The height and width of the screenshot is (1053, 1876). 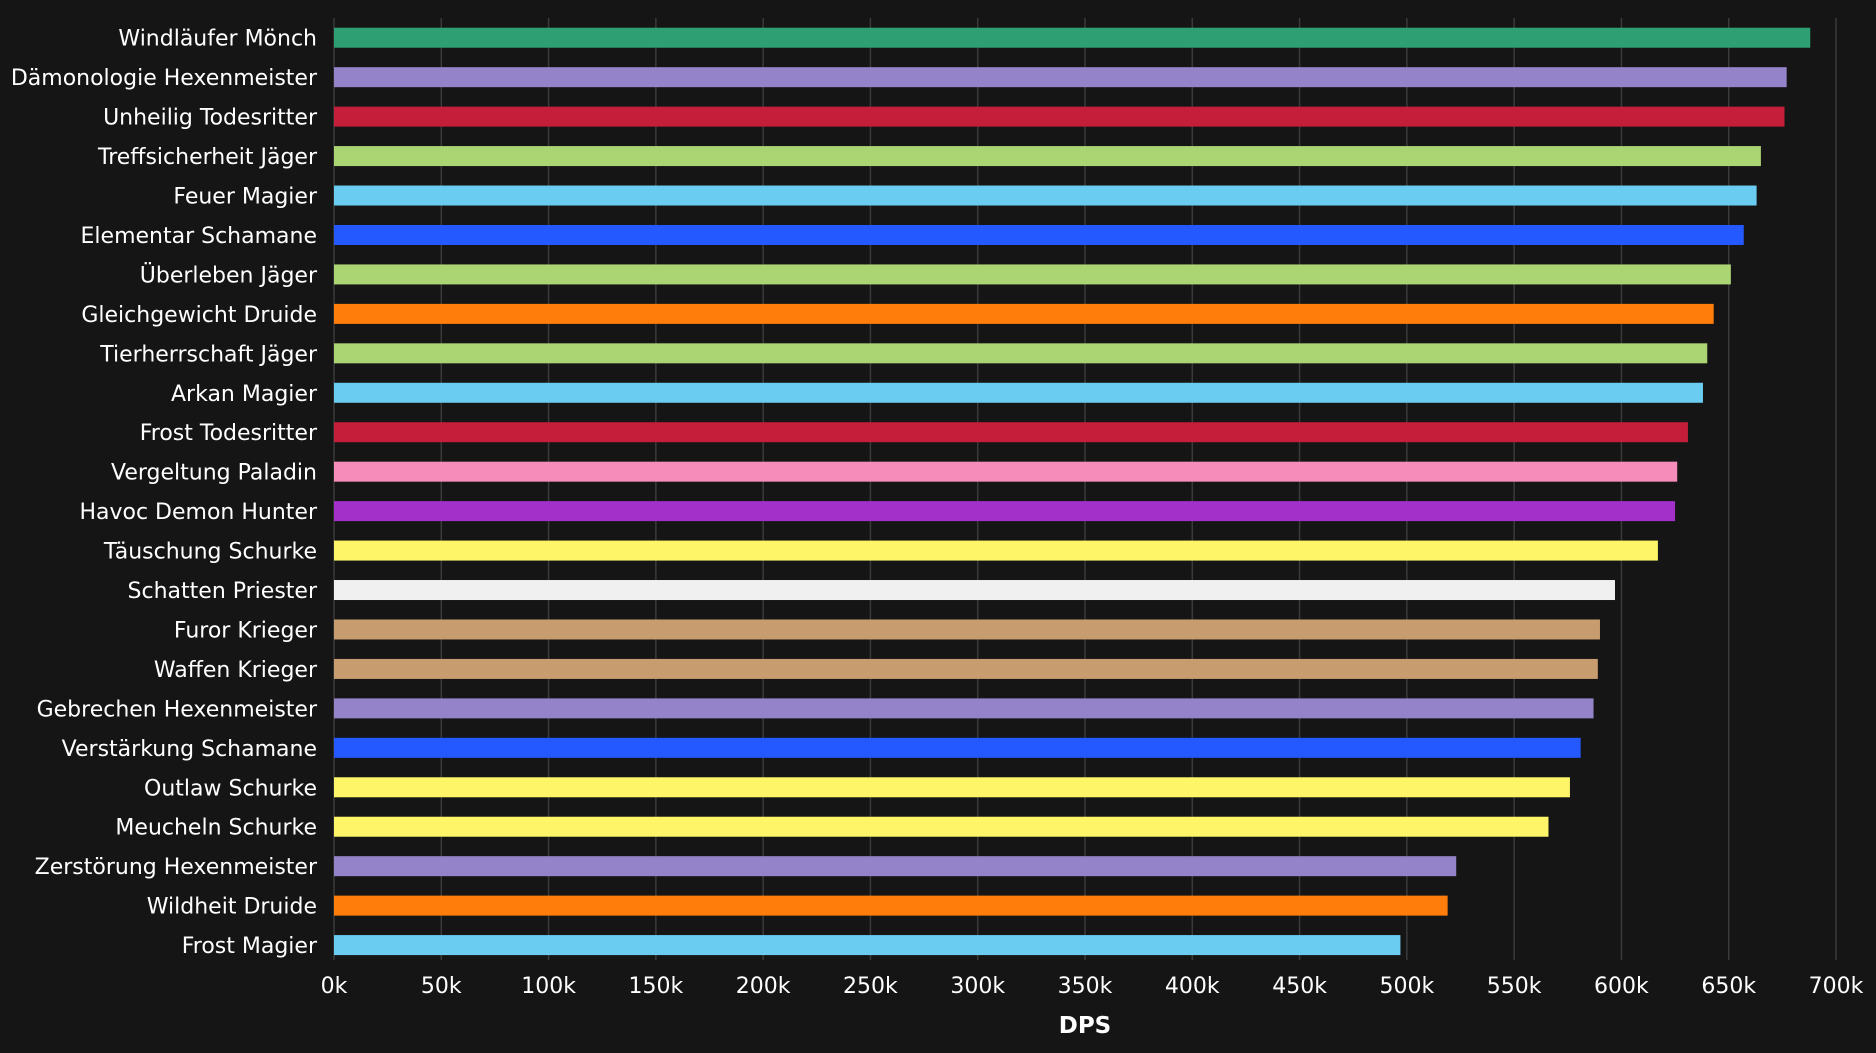 What do you see at coordinates (210, 118) in the screenshot?
I see `category-label: Unheilig Todesritter` at bounding box center [210, 118].